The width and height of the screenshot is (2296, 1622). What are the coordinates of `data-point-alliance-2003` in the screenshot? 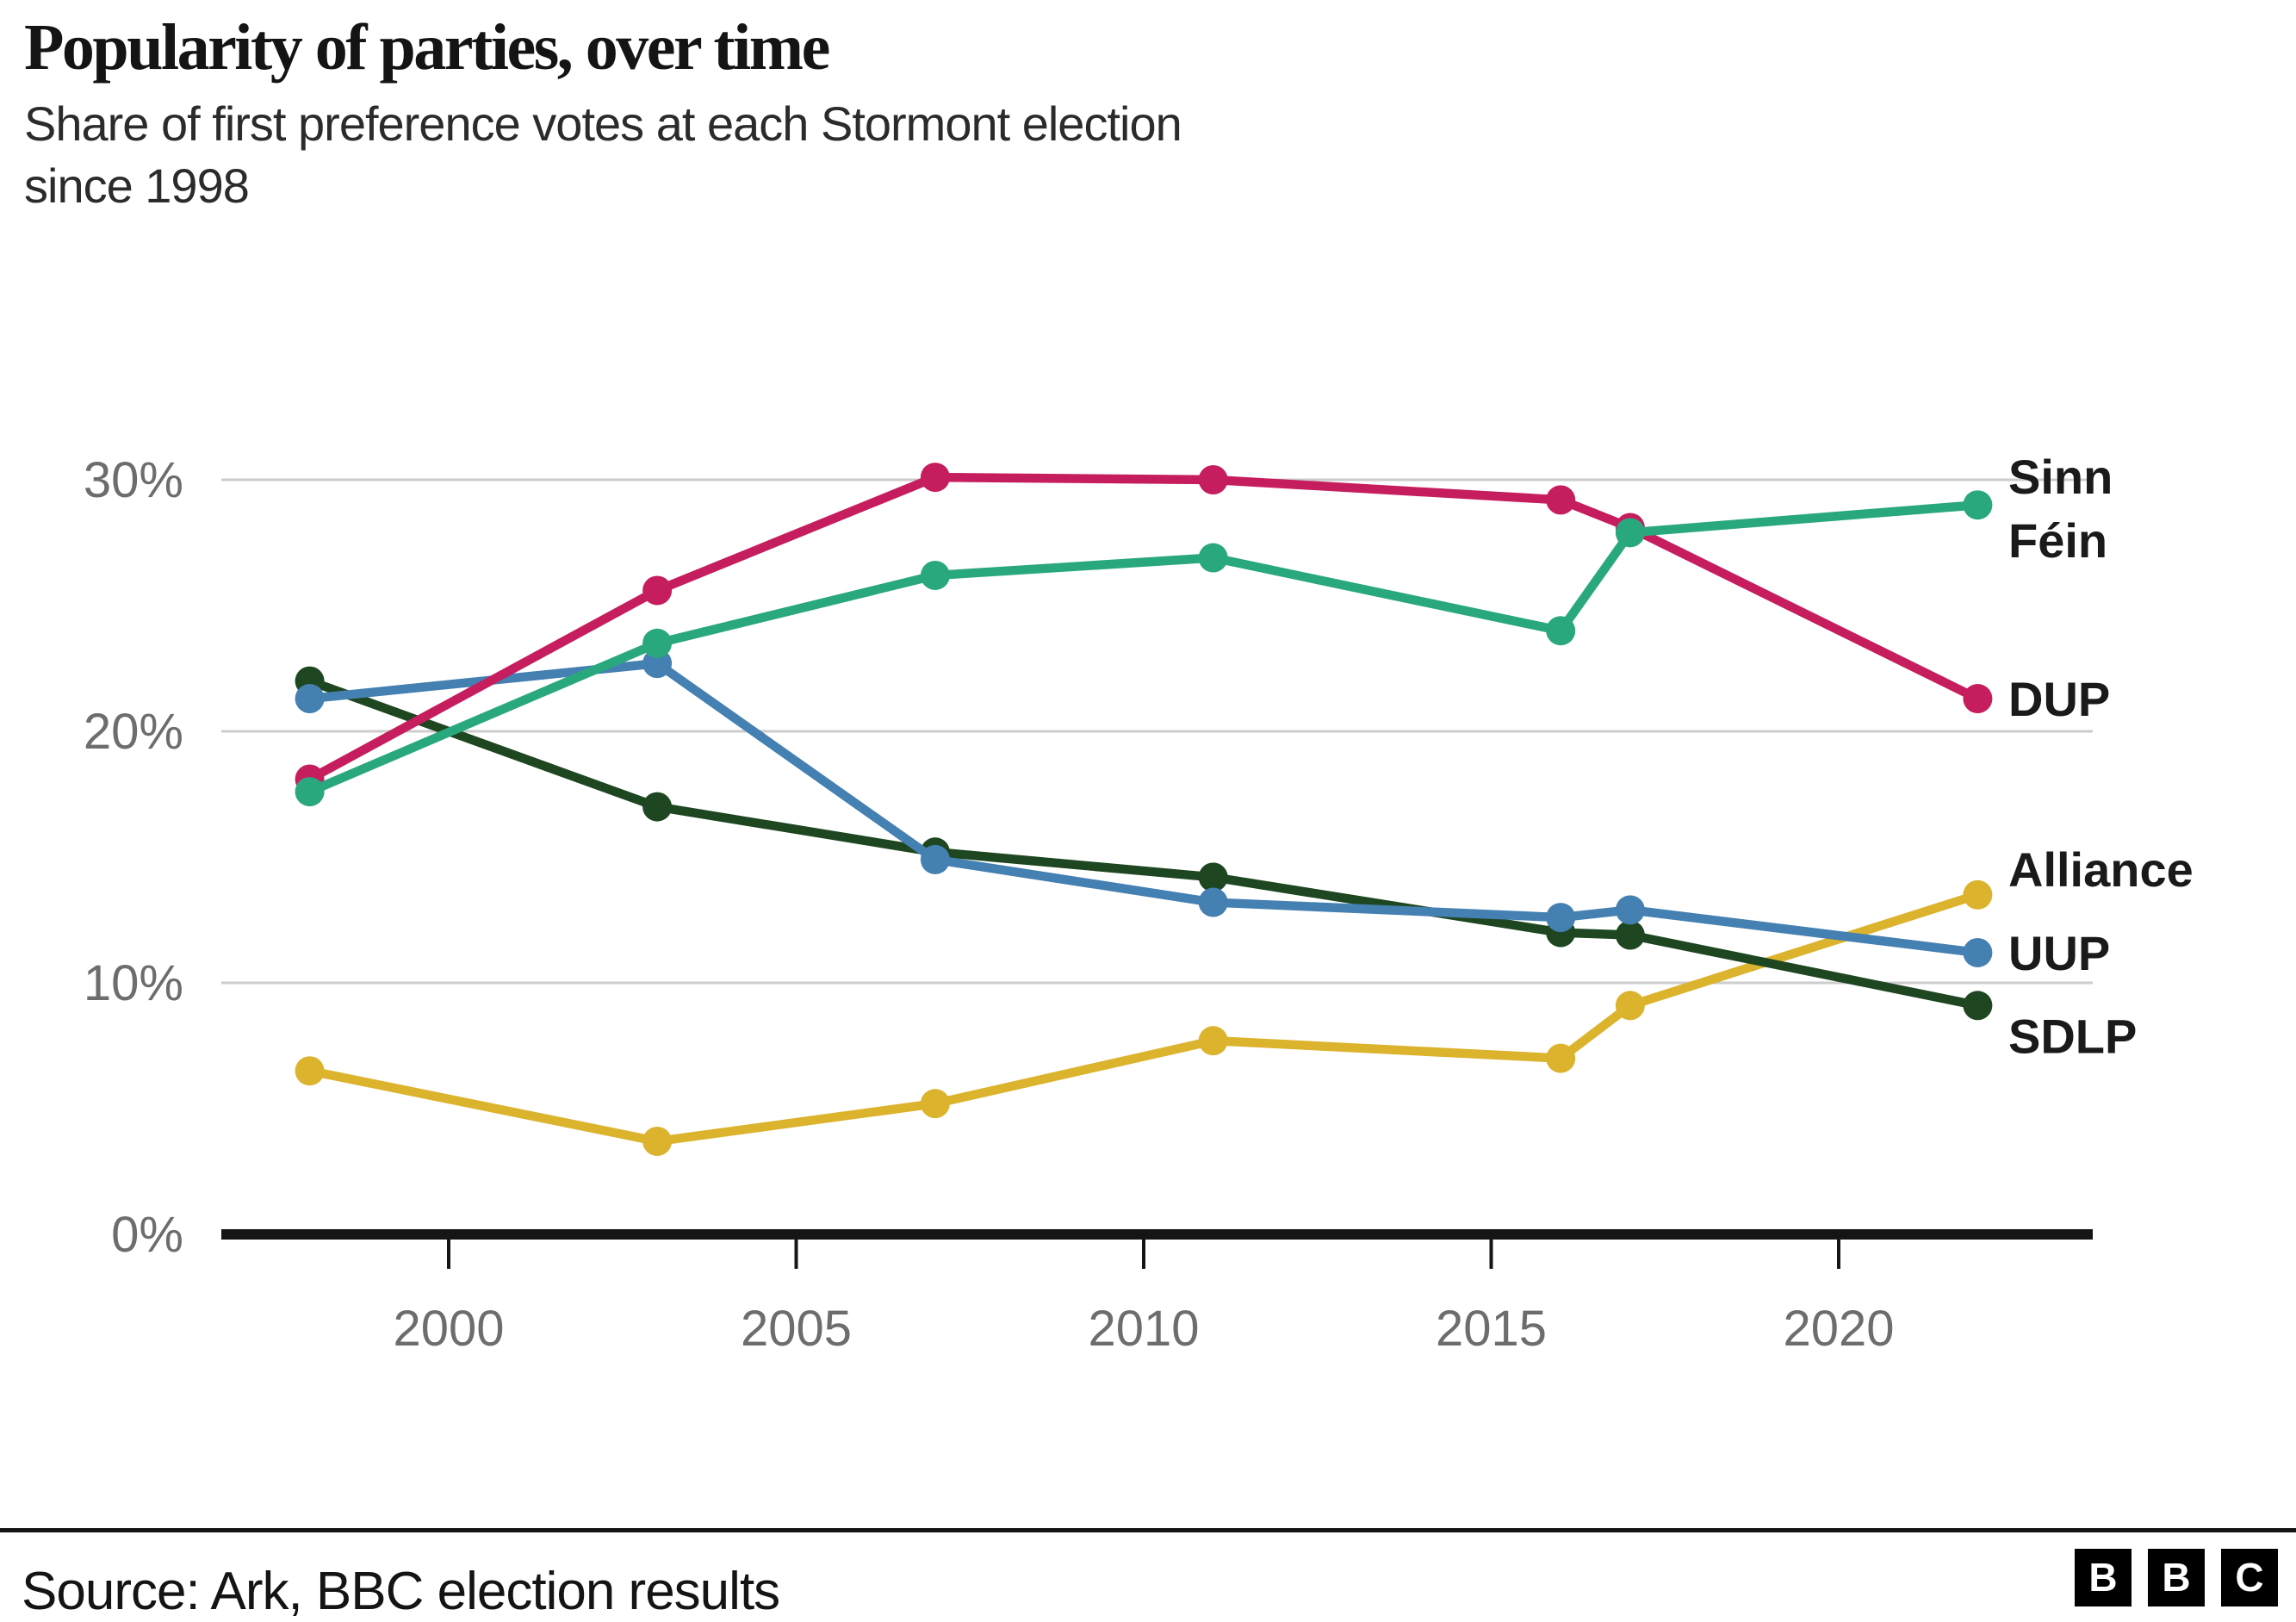 It's located at (657, 1141).